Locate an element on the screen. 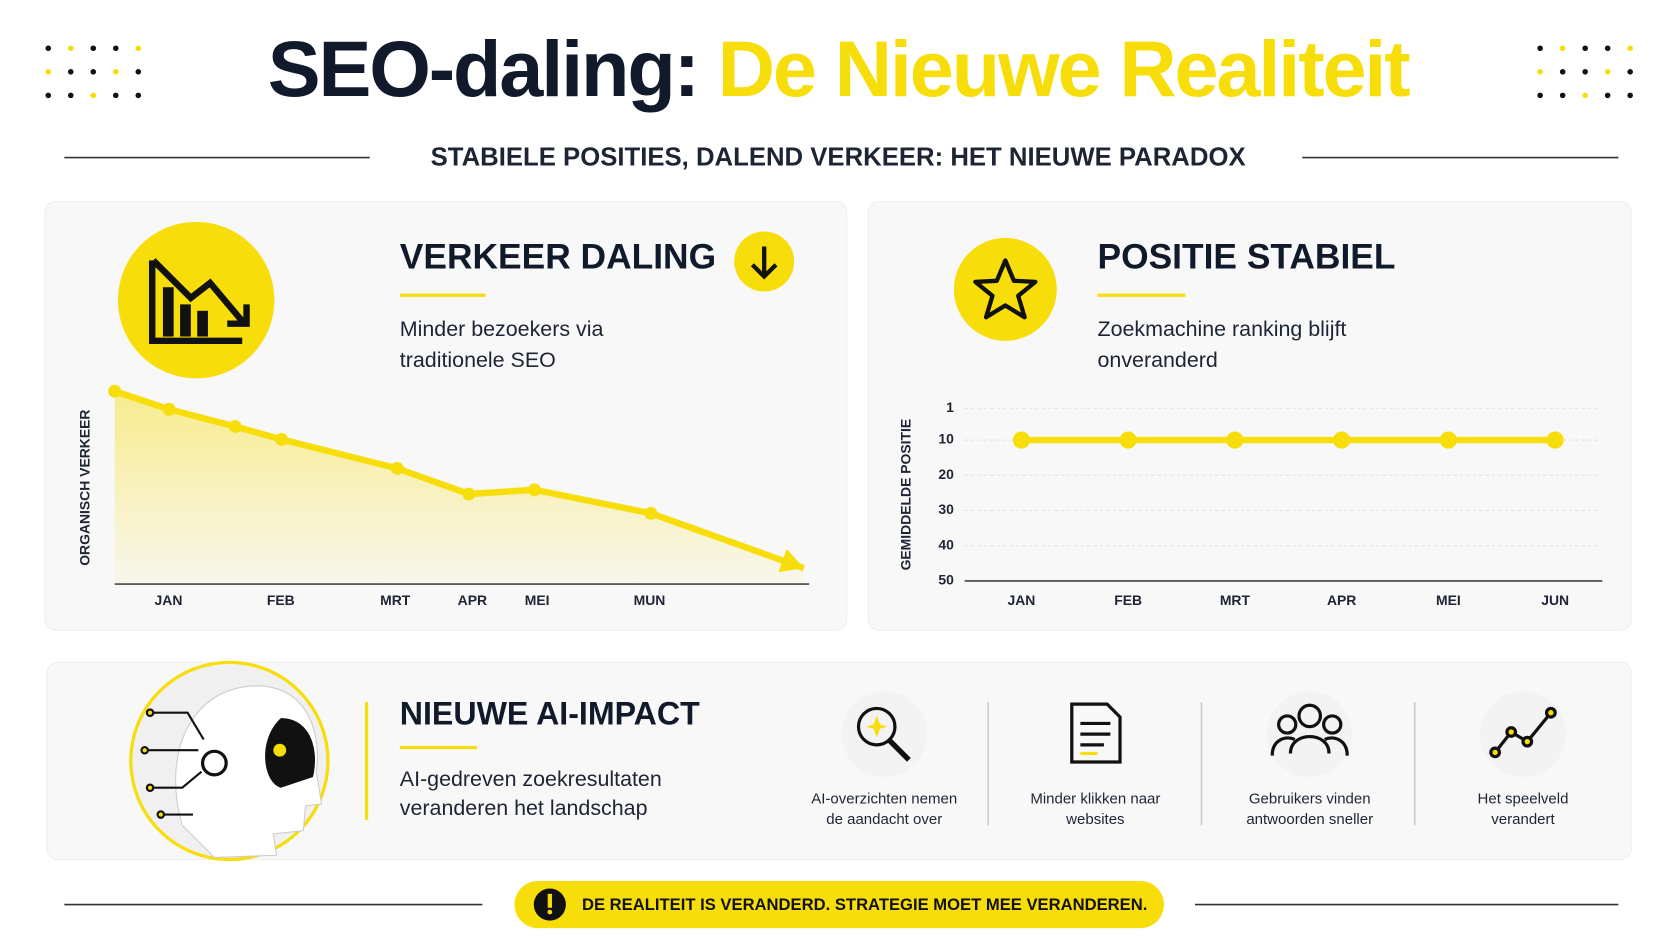 This screenshot has width=1672, height=941. y-tick-label: 40 is located at coordinates (946, 544).